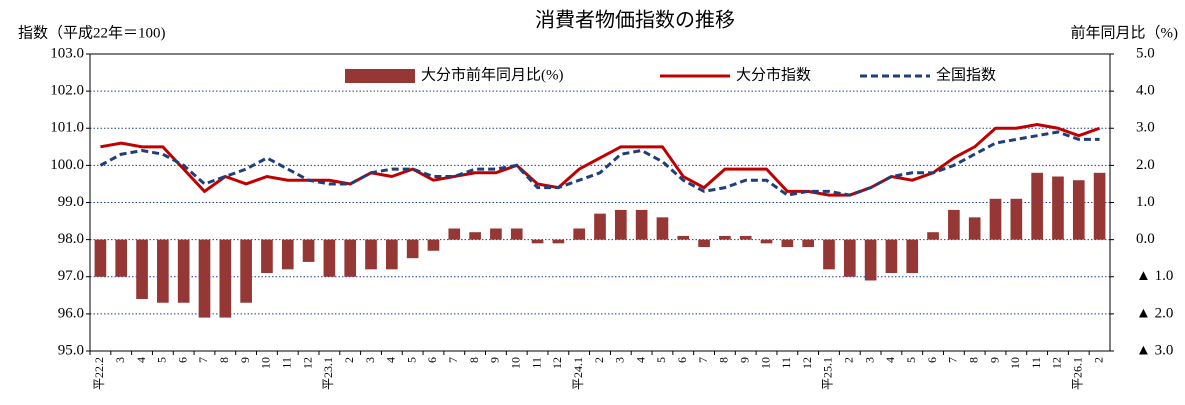 The height and width of the screenshot is (405, 1185). I want to click on y2-tick-label: ▲ 1.0, so click(1154, 276).